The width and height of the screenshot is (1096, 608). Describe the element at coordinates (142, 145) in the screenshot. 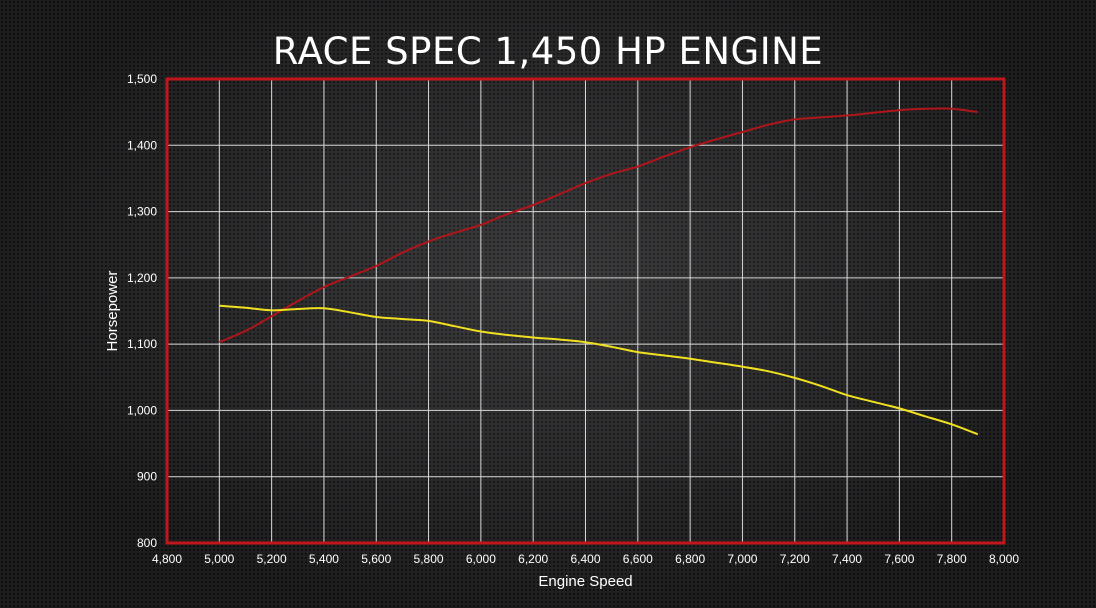

I see `y-tick-label: 1,400` at that location.